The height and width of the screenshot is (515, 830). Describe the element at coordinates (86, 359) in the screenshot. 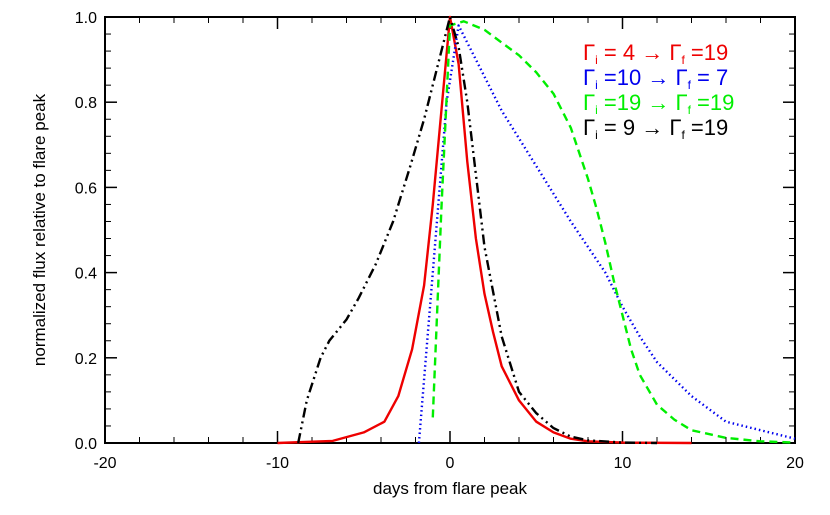

I see `y-tick-label: 0.2` at that location.